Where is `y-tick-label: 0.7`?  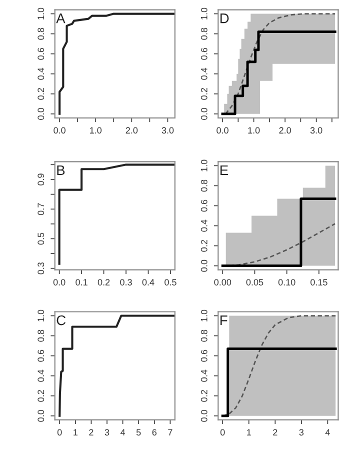 y-tick-label: 0.7 is located at coordinates (41, 209).